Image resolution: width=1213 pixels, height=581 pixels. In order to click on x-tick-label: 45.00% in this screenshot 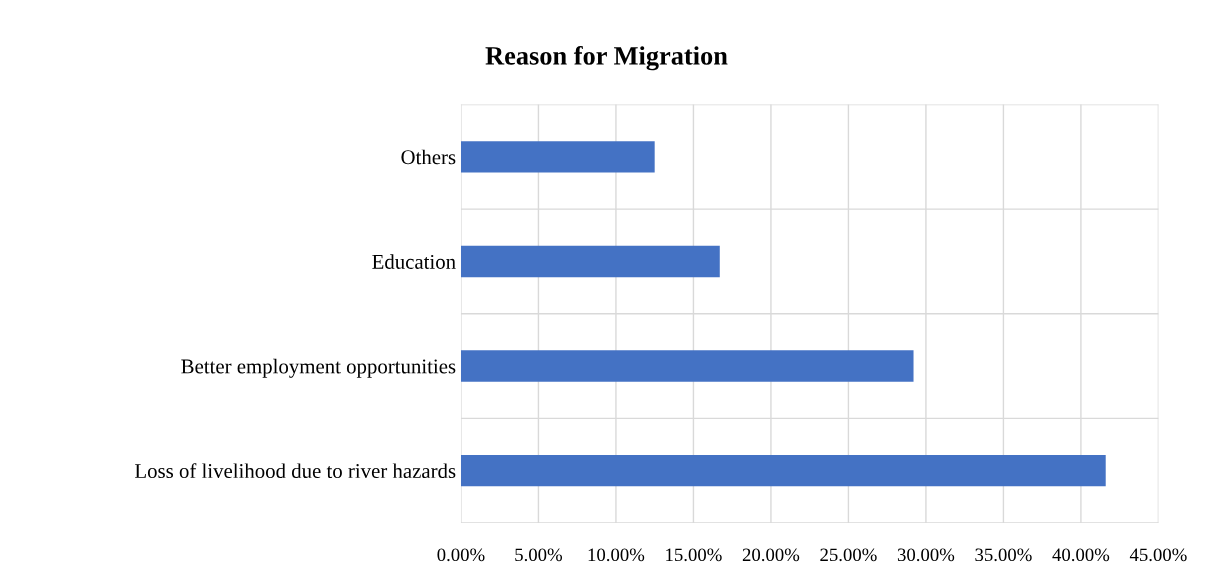, I will do `click(1158, 555)`.